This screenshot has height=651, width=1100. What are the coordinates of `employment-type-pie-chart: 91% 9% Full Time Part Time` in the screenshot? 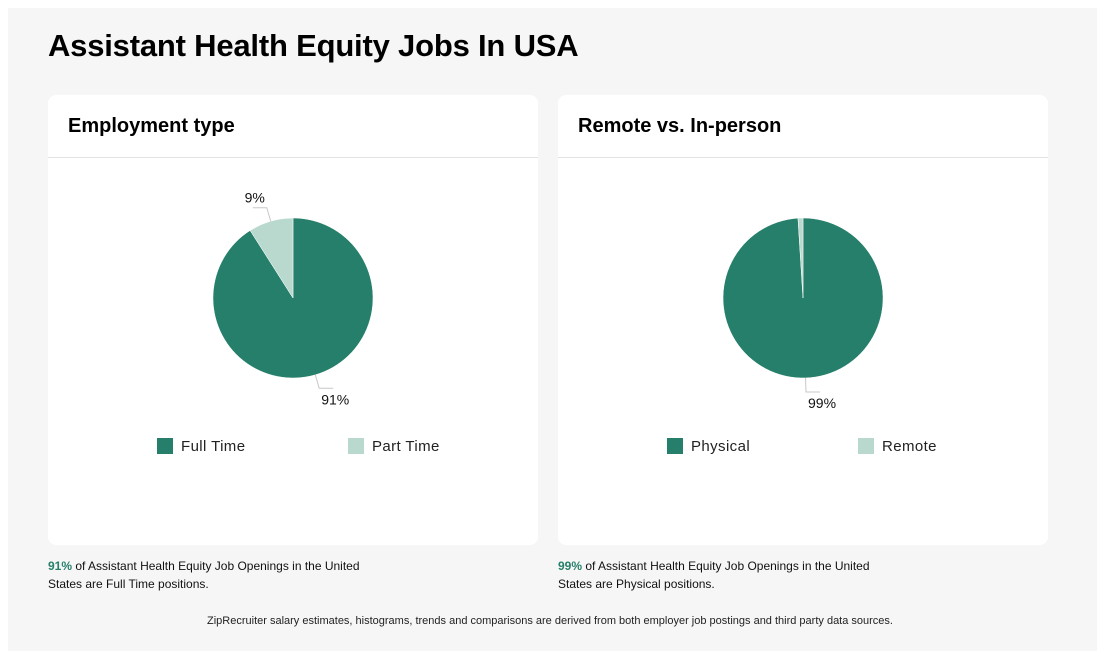 It's located at (298, 322).